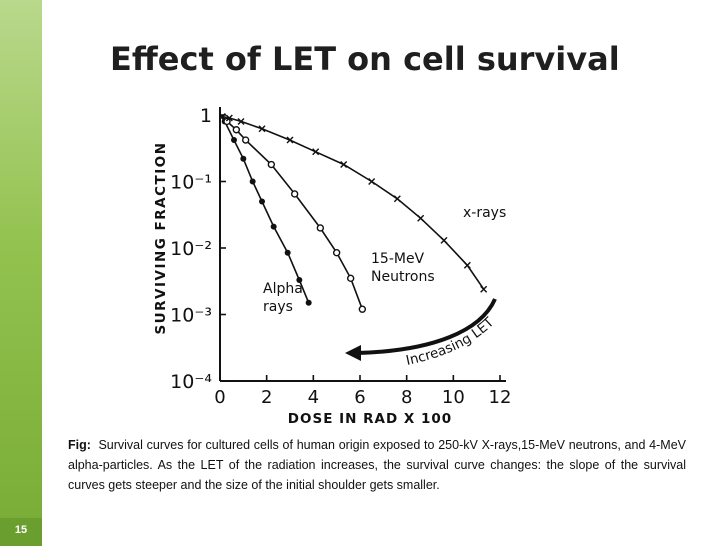 The image size is (728, 546). I want to click on chart-curves, so click(352, 212).